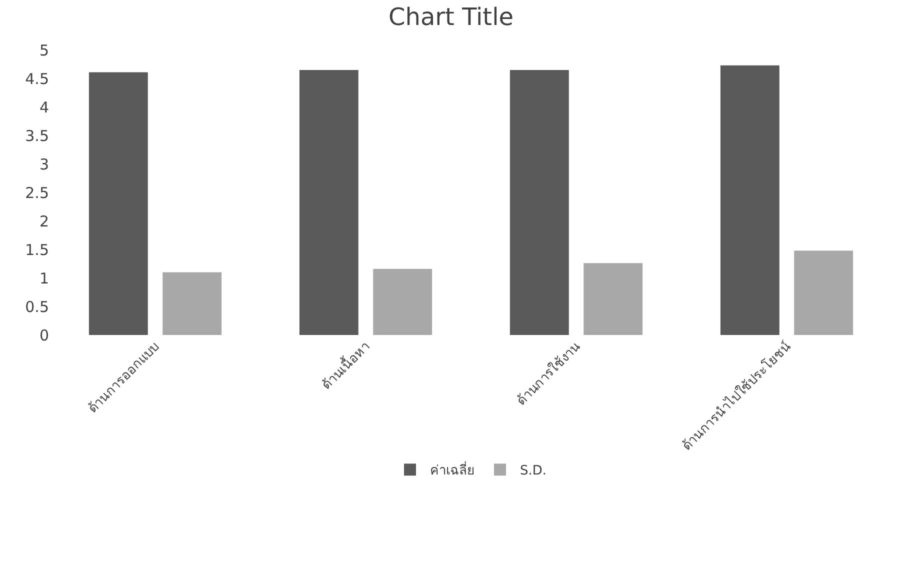  I want to click on legend-label: S.D., so click(533, 471).